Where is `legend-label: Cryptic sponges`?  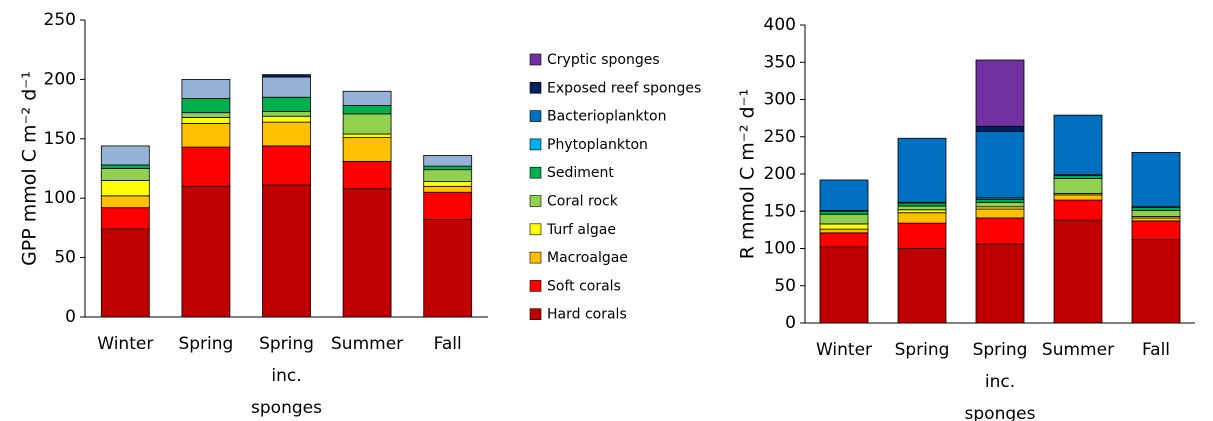
legend-label: Cryptic sponges is located at coordinates (603, 60).